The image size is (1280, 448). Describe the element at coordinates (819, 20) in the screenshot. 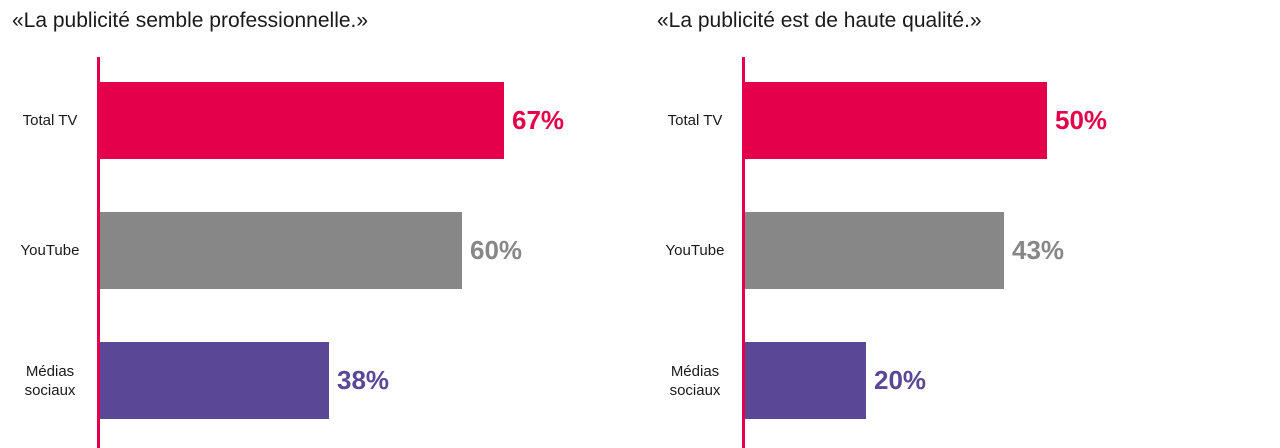

I see `chart-title: «La publicité est de haute qualité.»` at that location.